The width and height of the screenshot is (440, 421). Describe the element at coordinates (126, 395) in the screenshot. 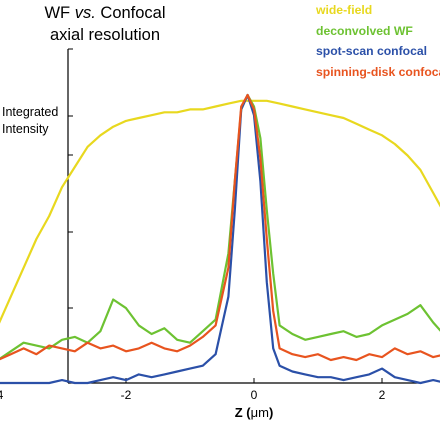

I see `x-tick-label--2: -2` at that location.